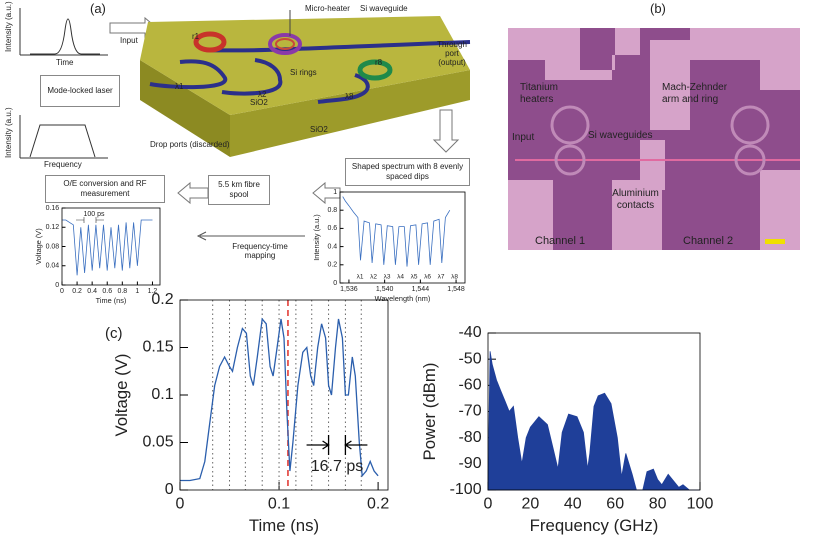 Image resolution: width=830 pixels, height=556 pixels. I want to click on y-tick-label: 1, so click(335, 192).